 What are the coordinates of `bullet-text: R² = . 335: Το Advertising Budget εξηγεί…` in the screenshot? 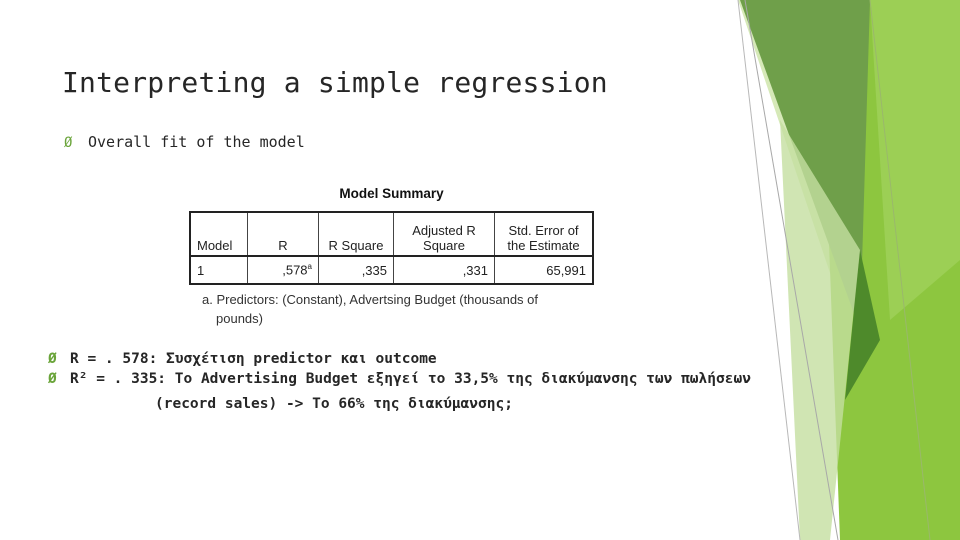 It's located at (410, 379).